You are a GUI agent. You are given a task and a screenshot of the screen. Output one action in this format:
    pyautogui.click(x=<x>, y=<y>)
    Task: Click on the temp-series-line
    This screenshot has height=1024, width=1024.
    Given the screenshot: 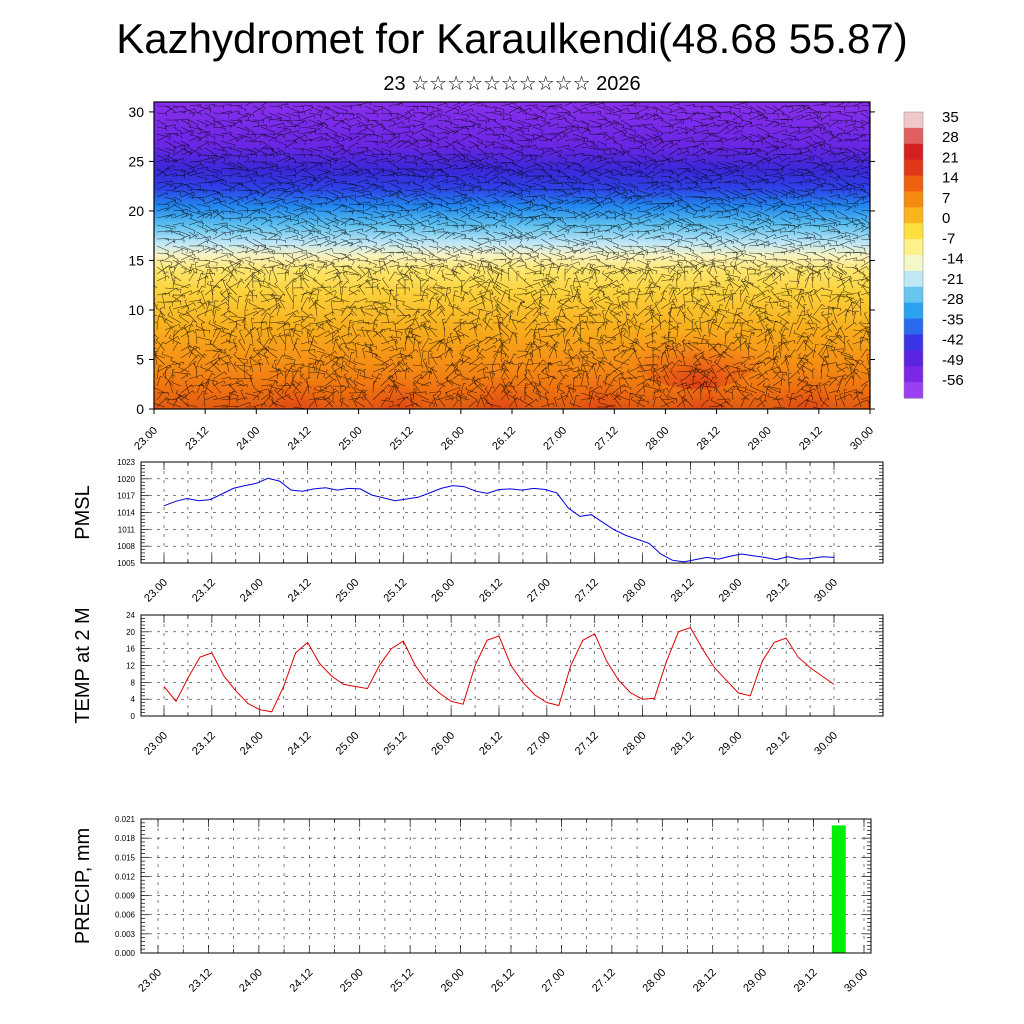 What is the action you would take?
    pyautogui.click(x=499, y=669)
    